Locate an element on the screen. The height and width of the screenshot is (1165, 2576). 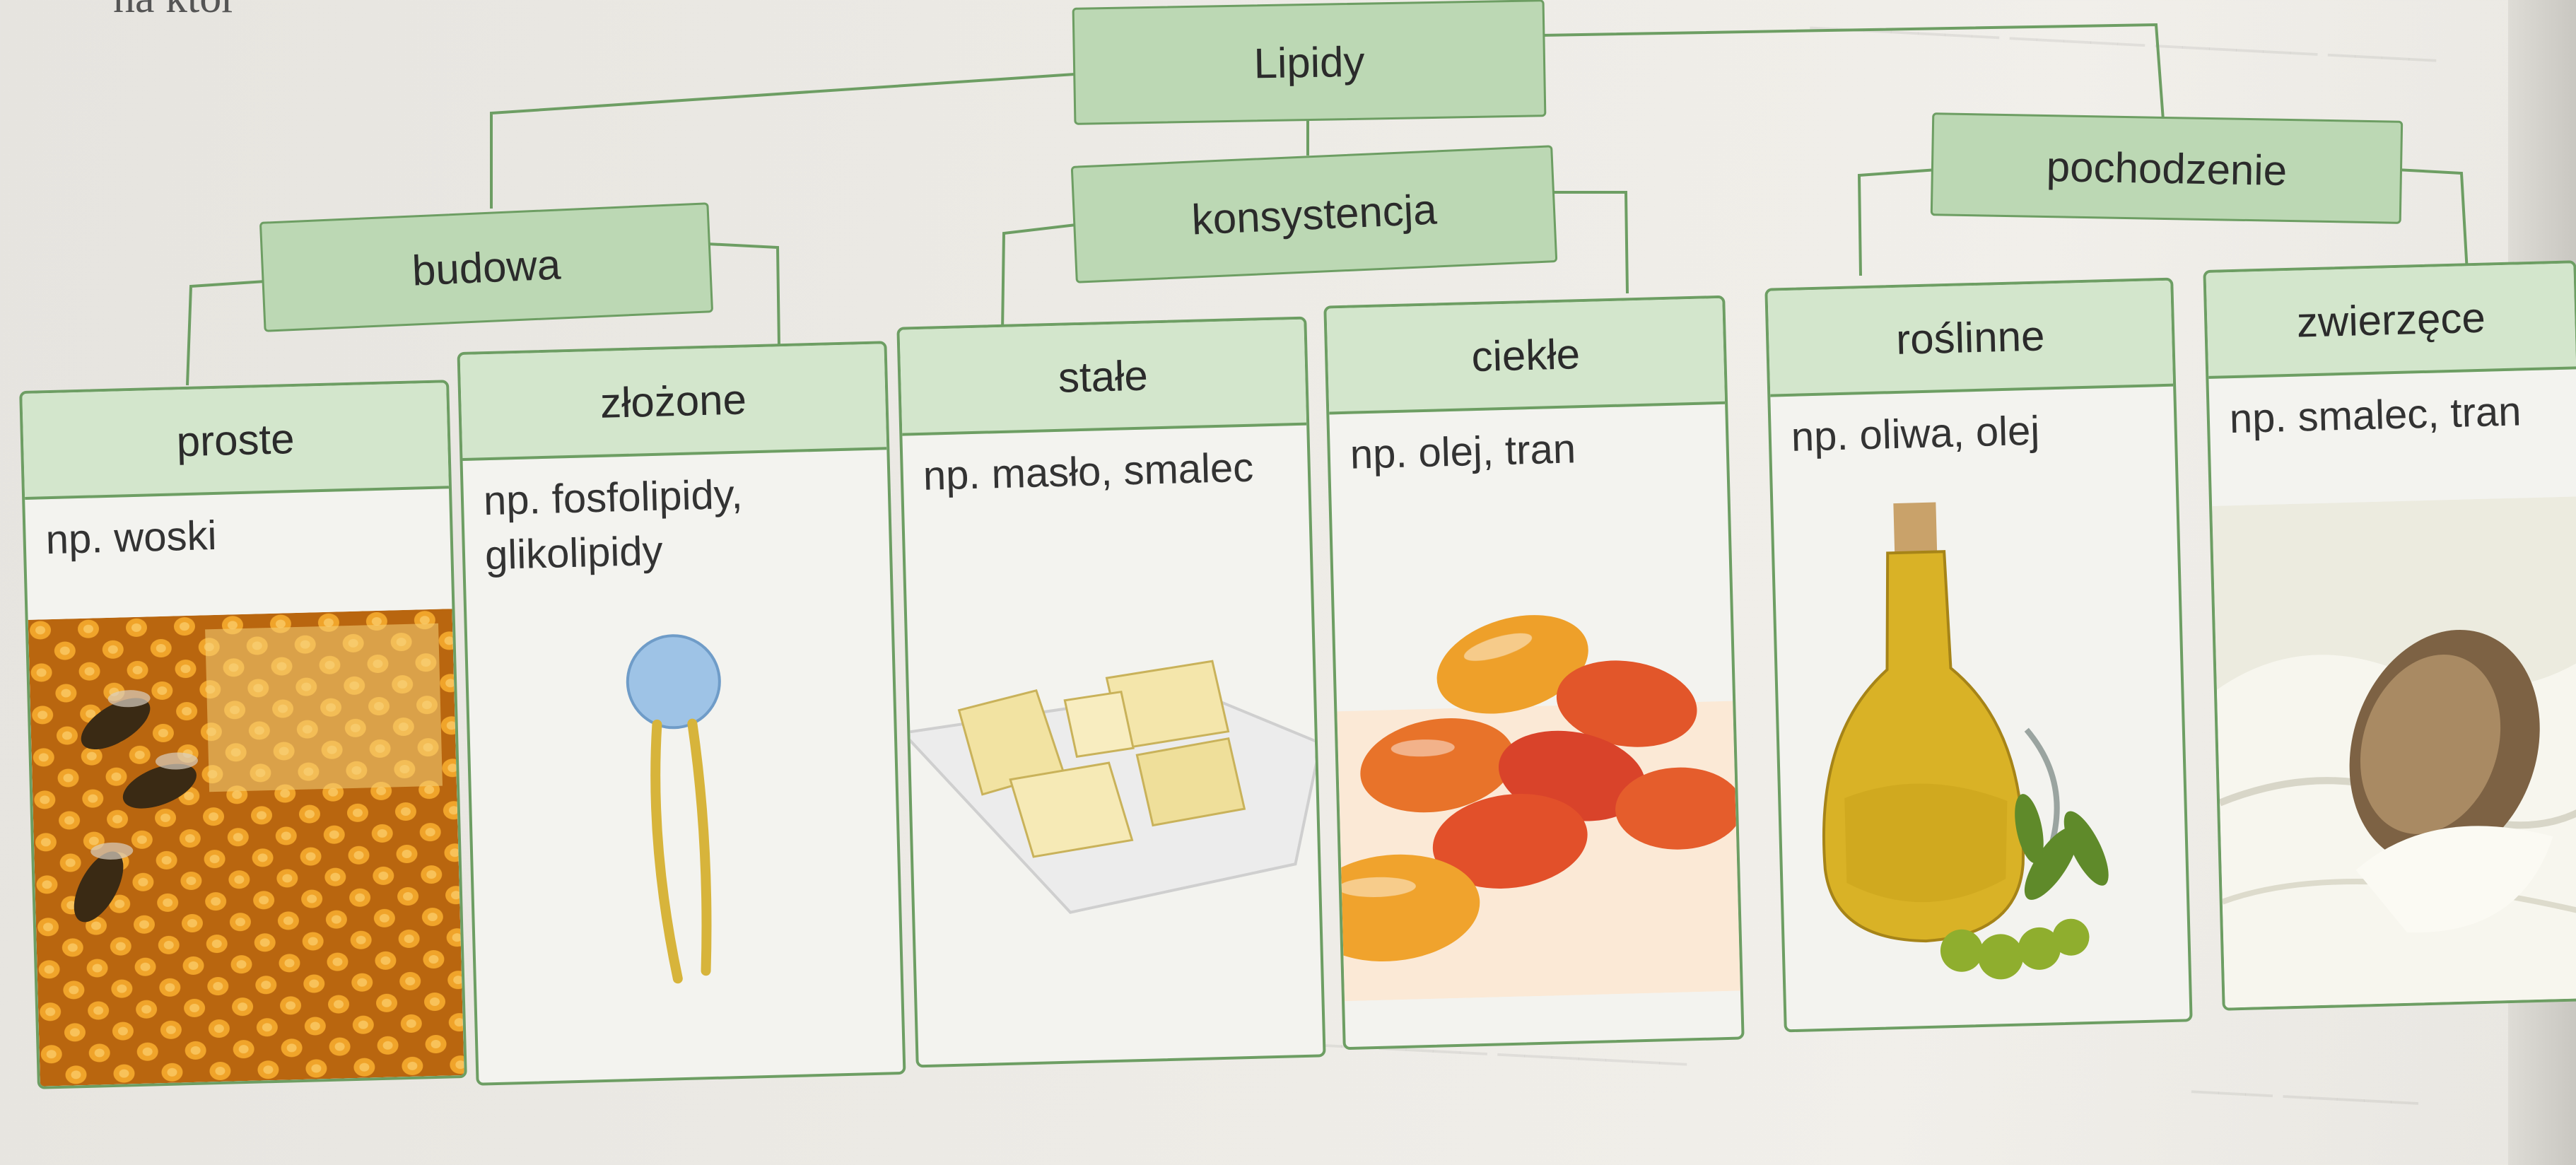
root-box-lipidy: Lipidy is located at coordinates (1309, 62).